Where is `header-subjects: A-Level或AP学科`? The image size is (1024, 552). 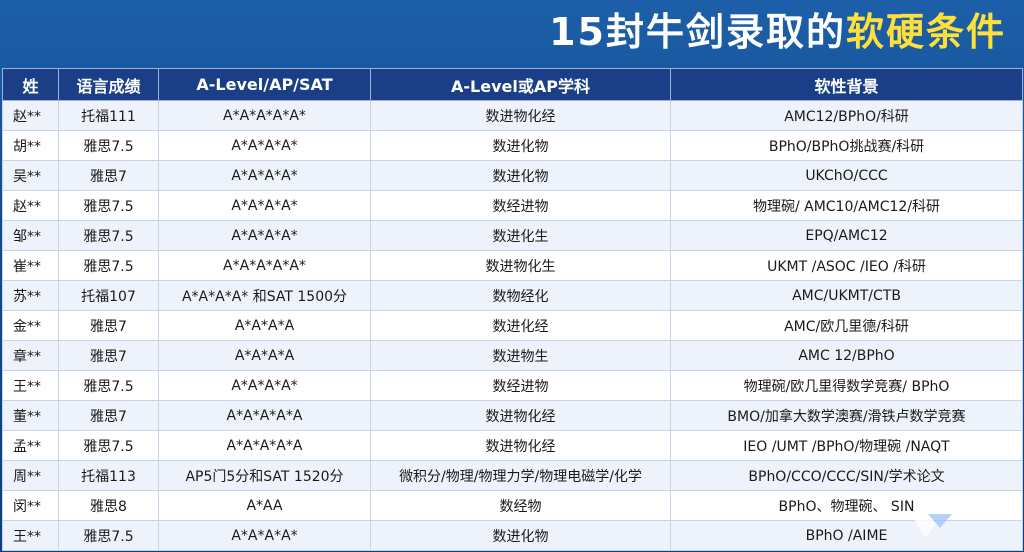 header-subjects: A-Level或AP学科 is located at coordinates (520, 84).